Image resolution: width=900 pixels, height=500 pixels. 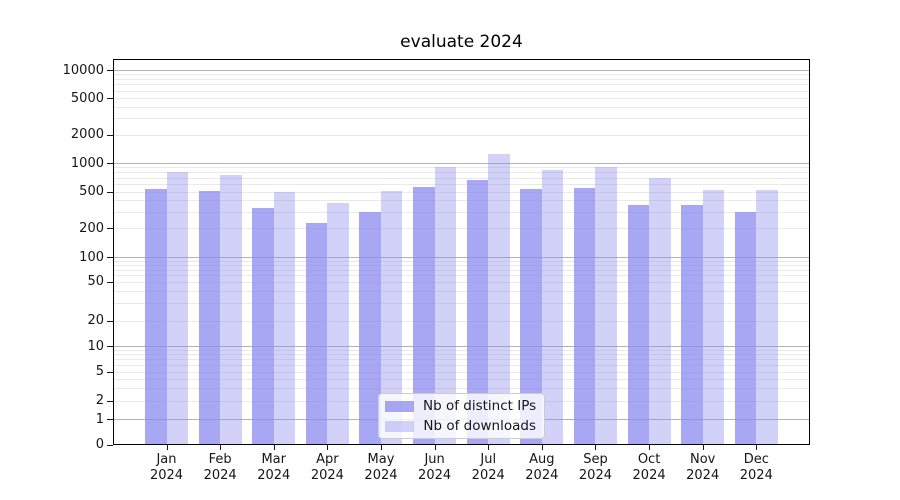 What do you see at coordinates (461, 416) in the screenshot?
I see `legend: Nb of distinct IPs Nb of downloads` at bounding box center [461, 416].